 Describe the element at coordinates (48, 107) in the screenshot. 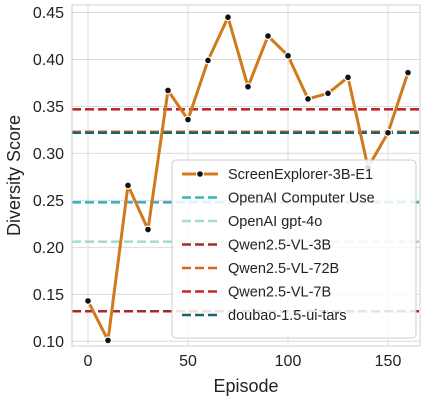

I see `y-tick-label: 0.35` at that location.